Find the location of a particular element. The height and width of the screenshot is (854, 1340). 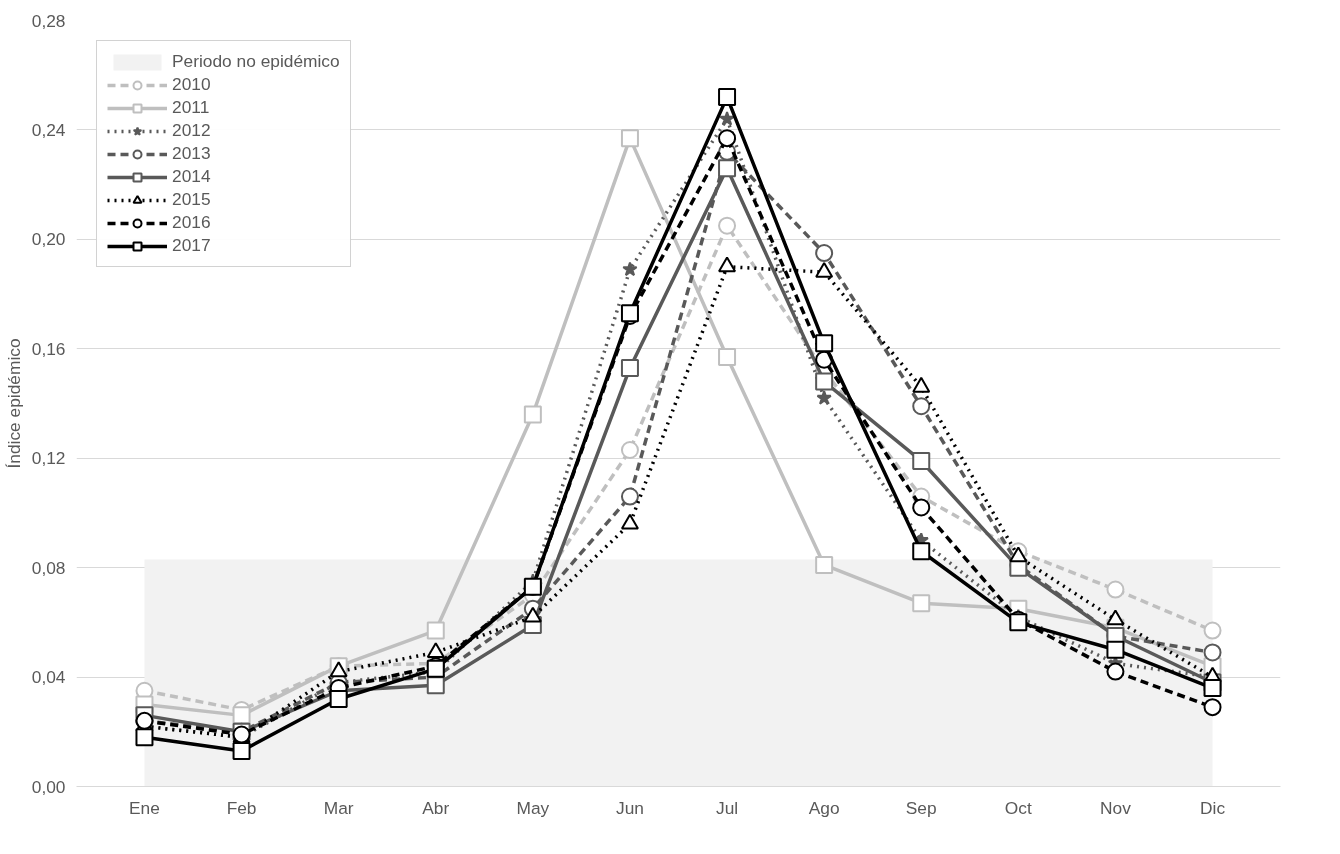

x-tick-label: May is located at coordinates (533, 807).